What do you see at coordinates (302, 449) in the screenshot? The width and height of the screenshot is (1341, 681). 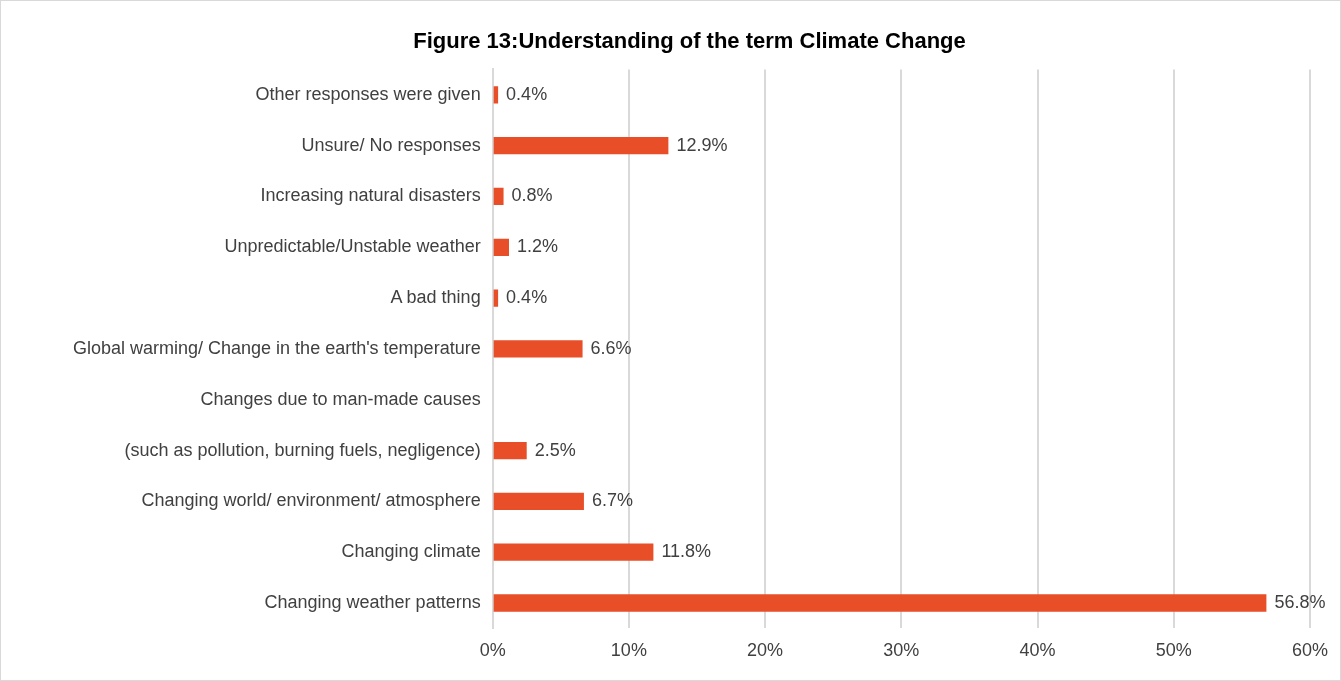 I see `y-tick-label: (such as pollution, burning fuels, negligence)` at bounding box center [302, 449].